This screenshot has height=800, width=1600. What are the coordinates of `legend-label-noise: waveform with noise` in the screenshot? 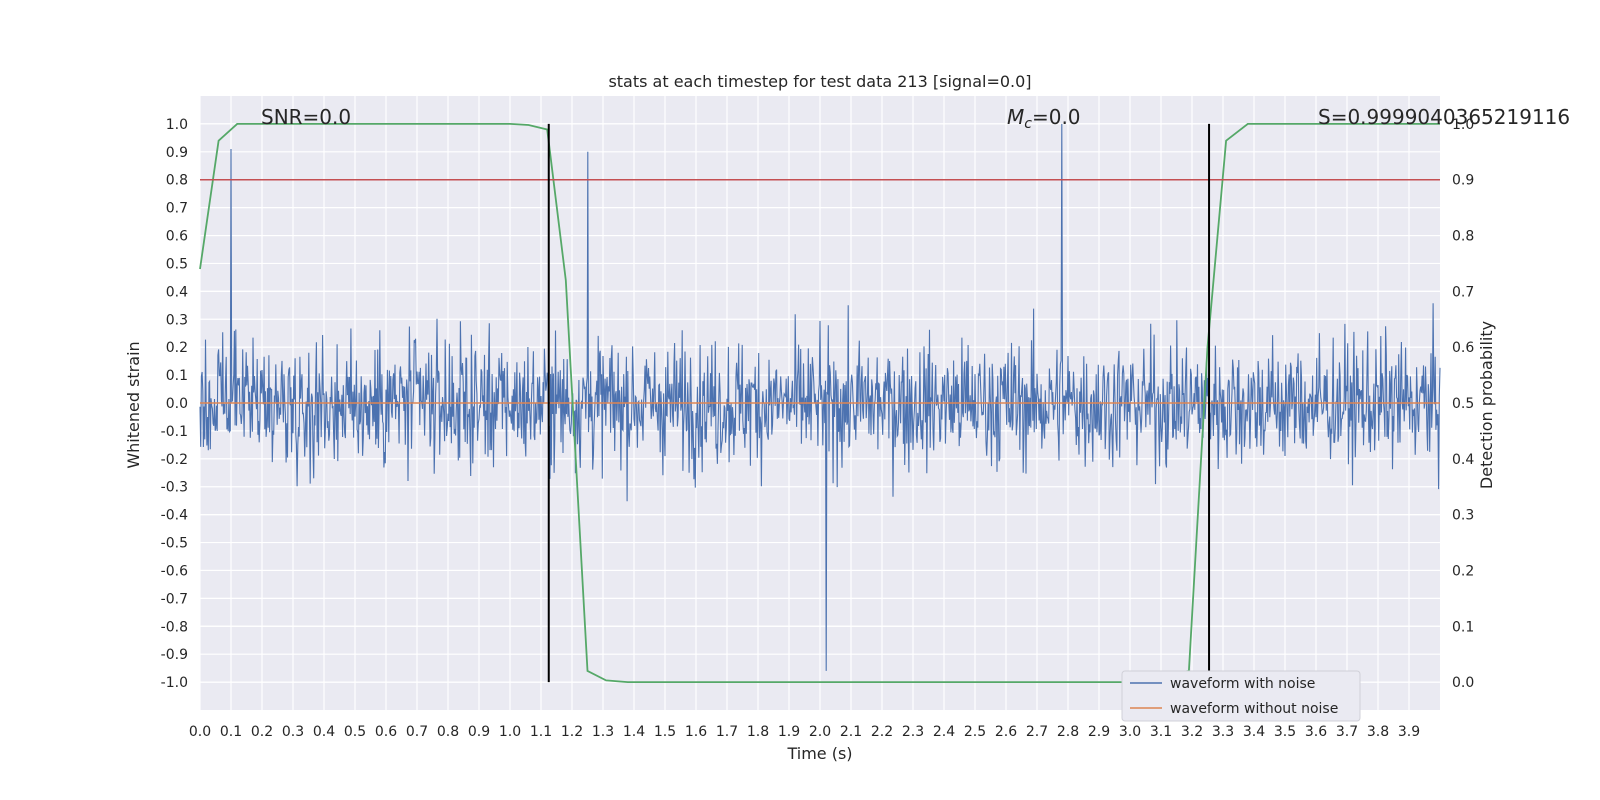 It's located at (1242, 684).